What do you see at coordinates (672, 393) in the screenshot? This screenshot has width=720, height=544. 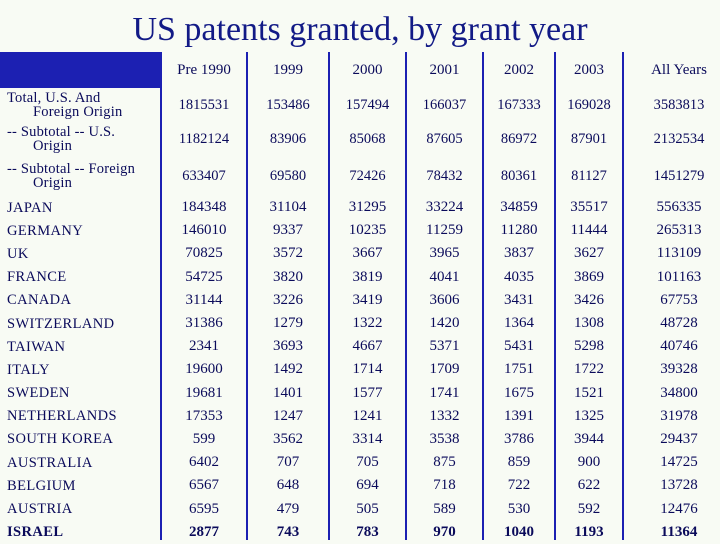 I see `table-cell: 34800` at bounding box center [672, 393].